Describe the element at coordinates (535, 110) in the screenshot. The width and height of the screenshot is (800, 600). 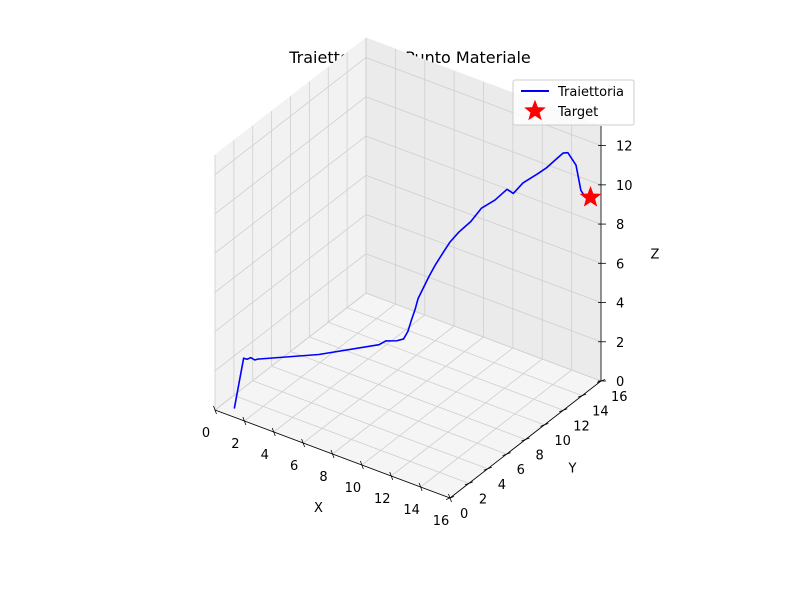
I see `legend-star-swatch` at that location.